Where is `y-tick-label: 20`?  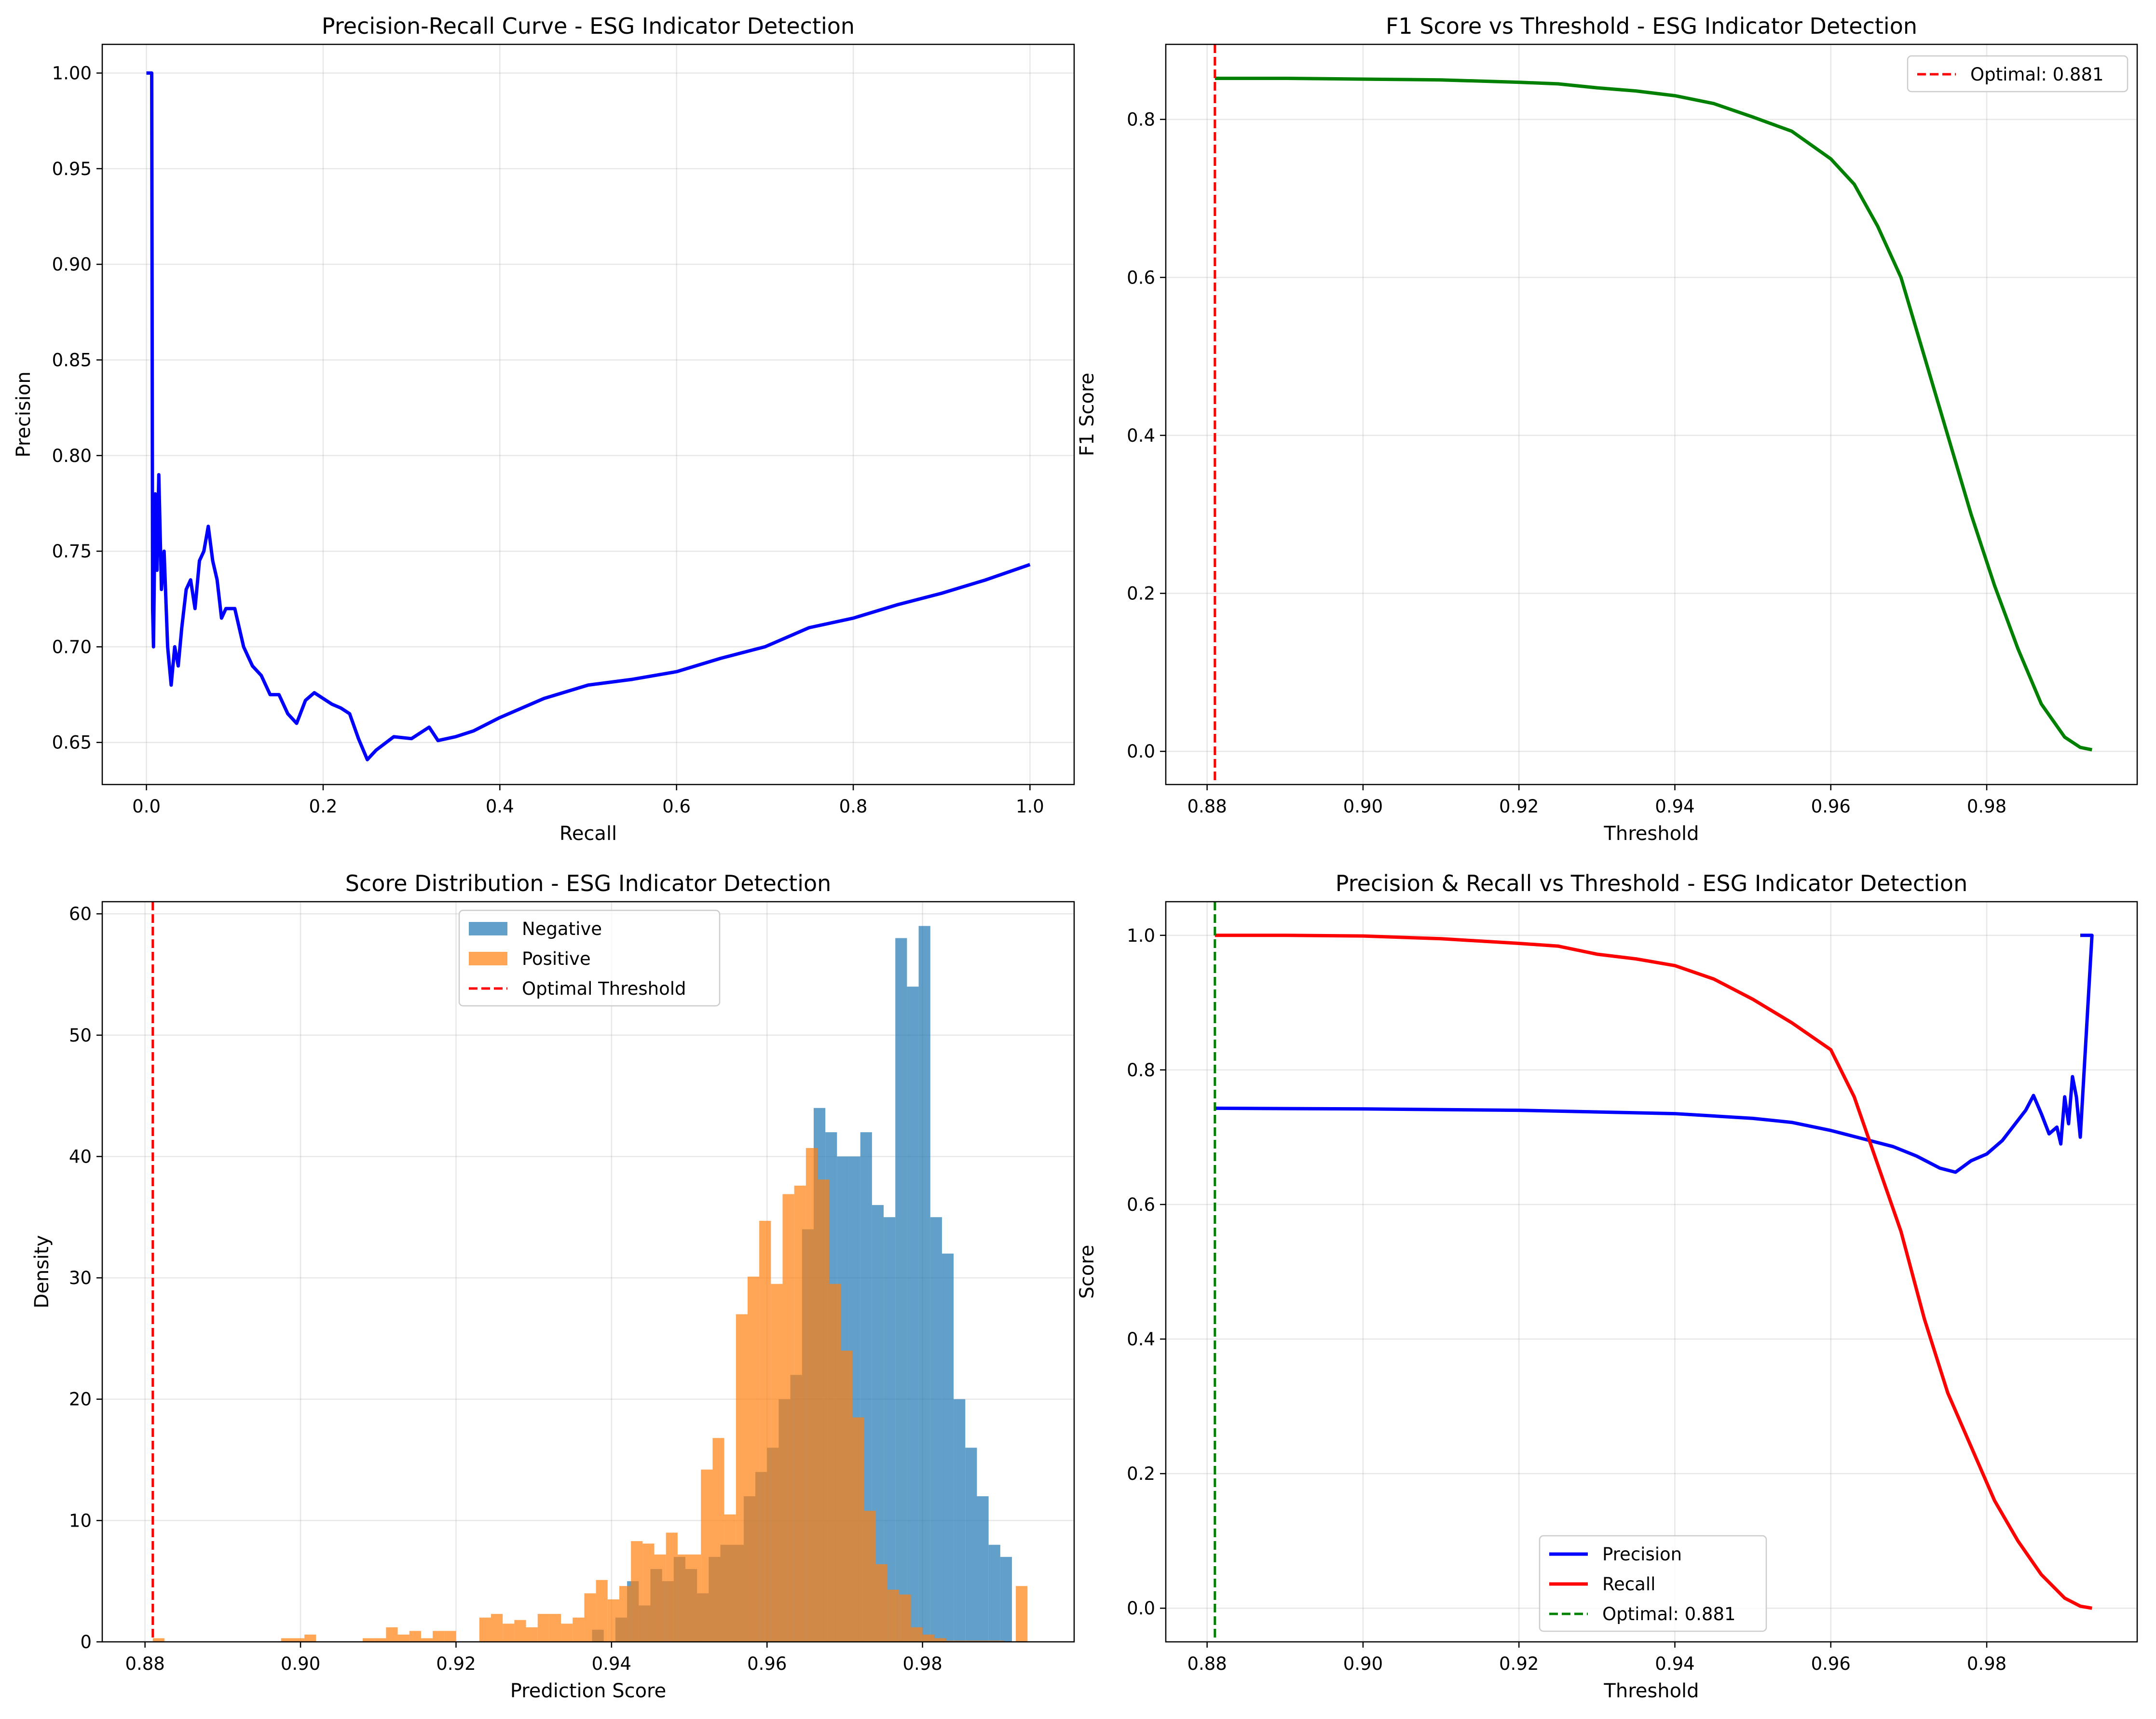
y-tick-label: 20 is located at coordinates (80, 1399).